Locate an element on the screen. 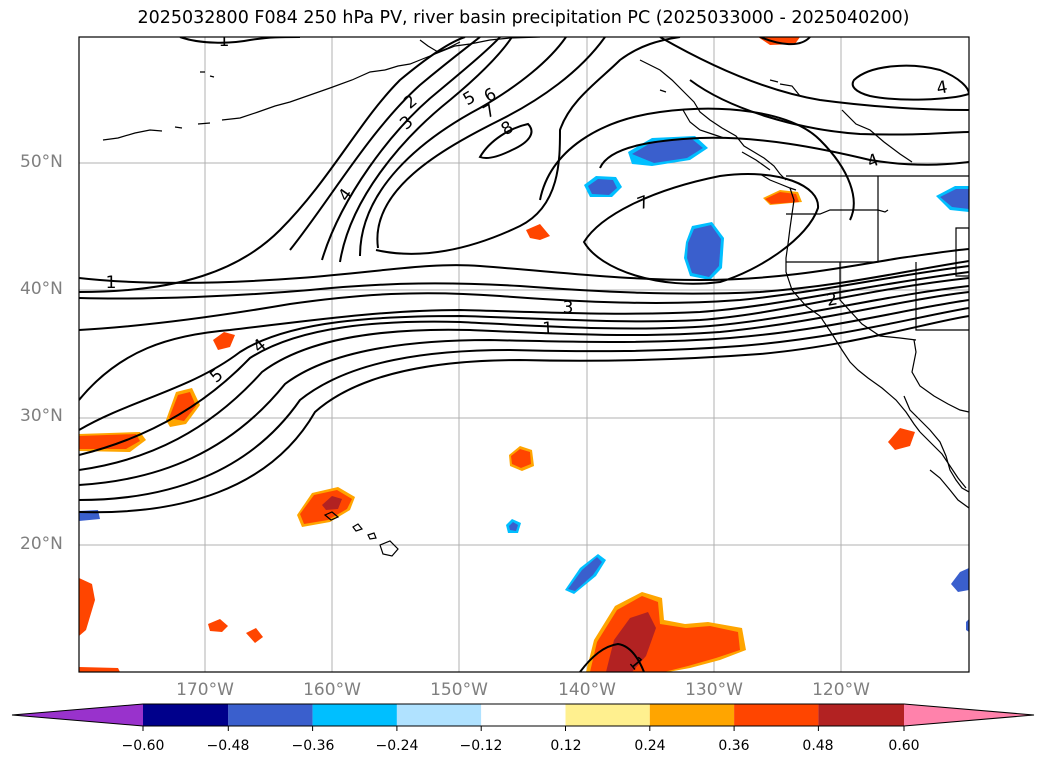 This screenshot has height=765, width=1047. lon-label-120w: 120°W is located at coordinates (841, 690).